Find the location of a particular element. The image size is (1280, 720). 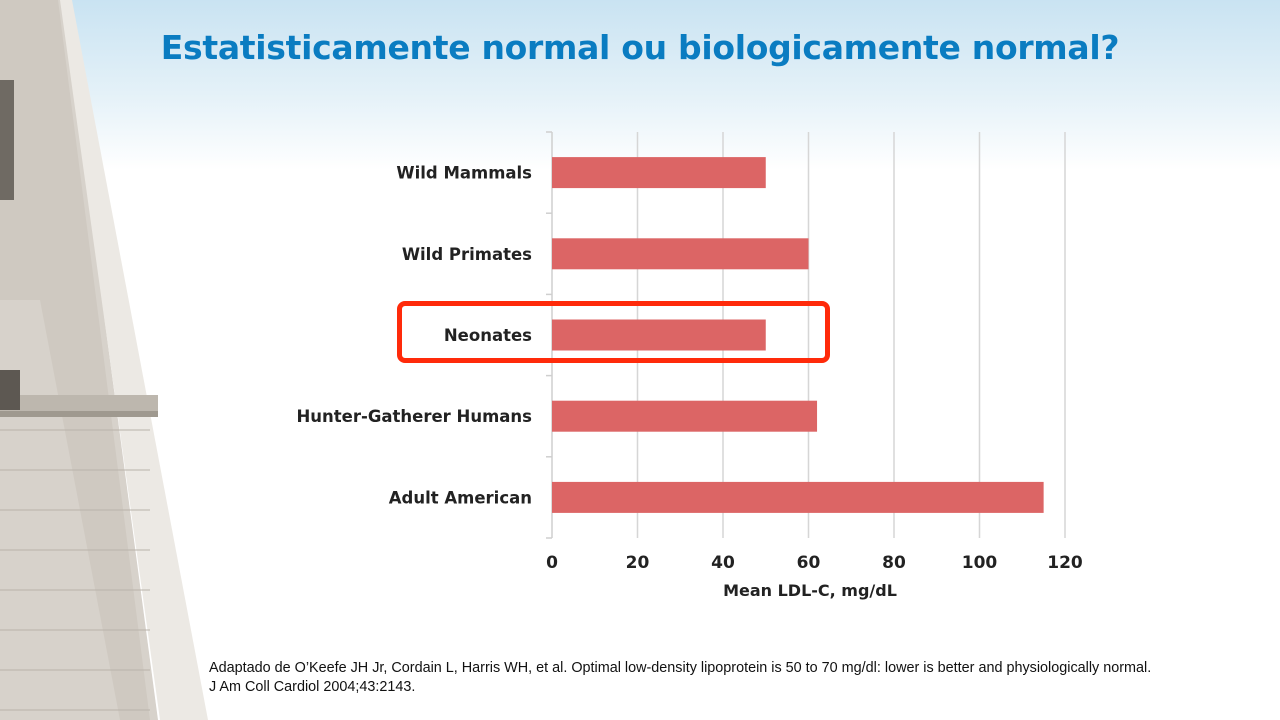

x-tick-label-0: 0 is located at coordinates (552, 563).